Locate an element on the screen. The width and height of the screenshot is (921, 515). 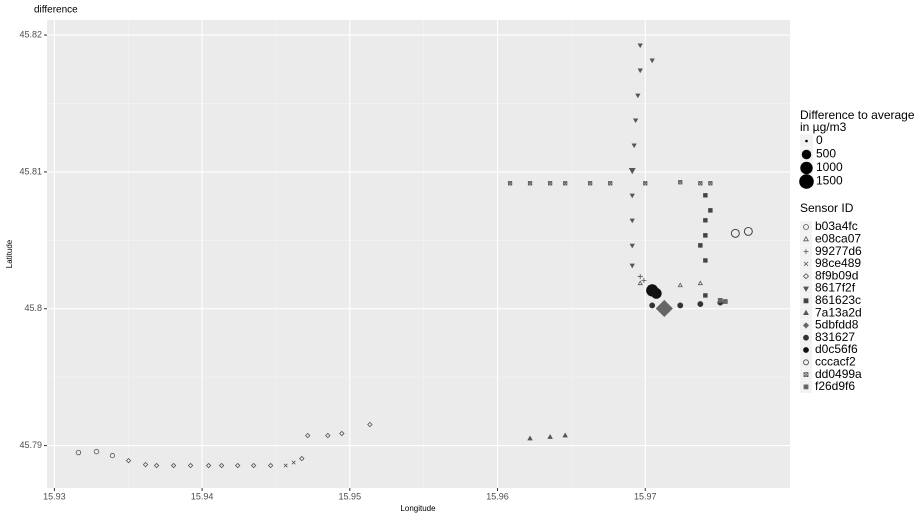
y-tick-label: 45.79 is located at coordinates (30, 445).